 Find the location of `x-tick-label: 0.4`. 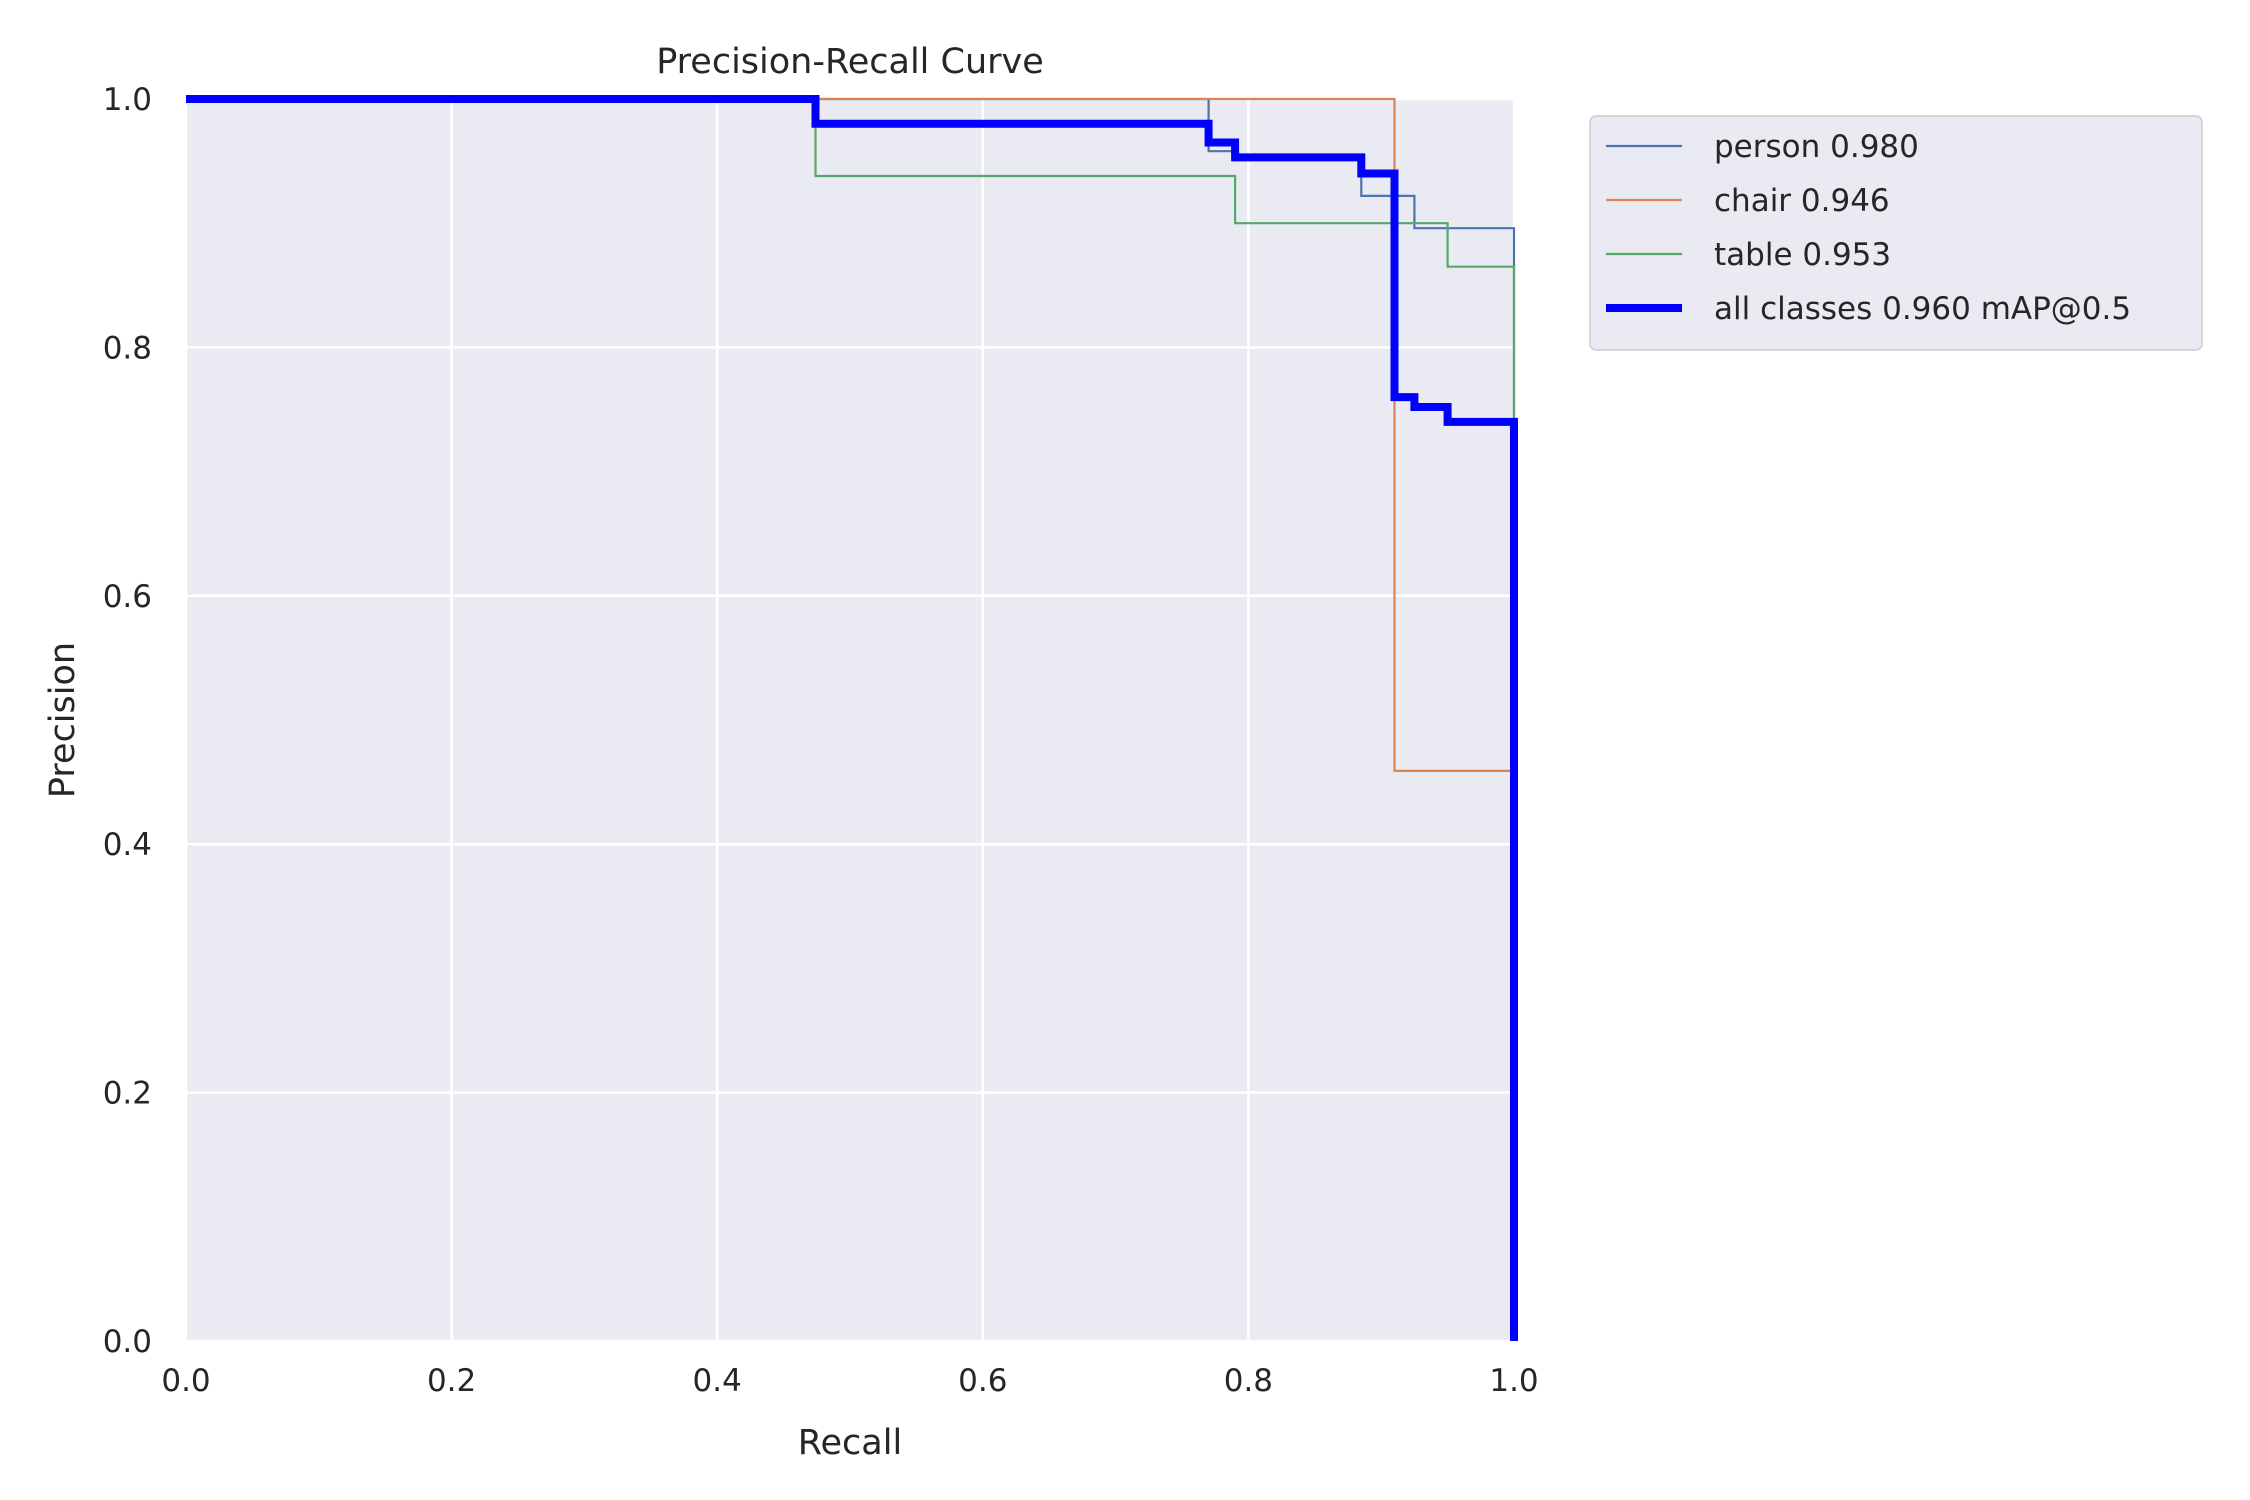

x-tick-label: 0.4 is located at coordinates (717, 1381).